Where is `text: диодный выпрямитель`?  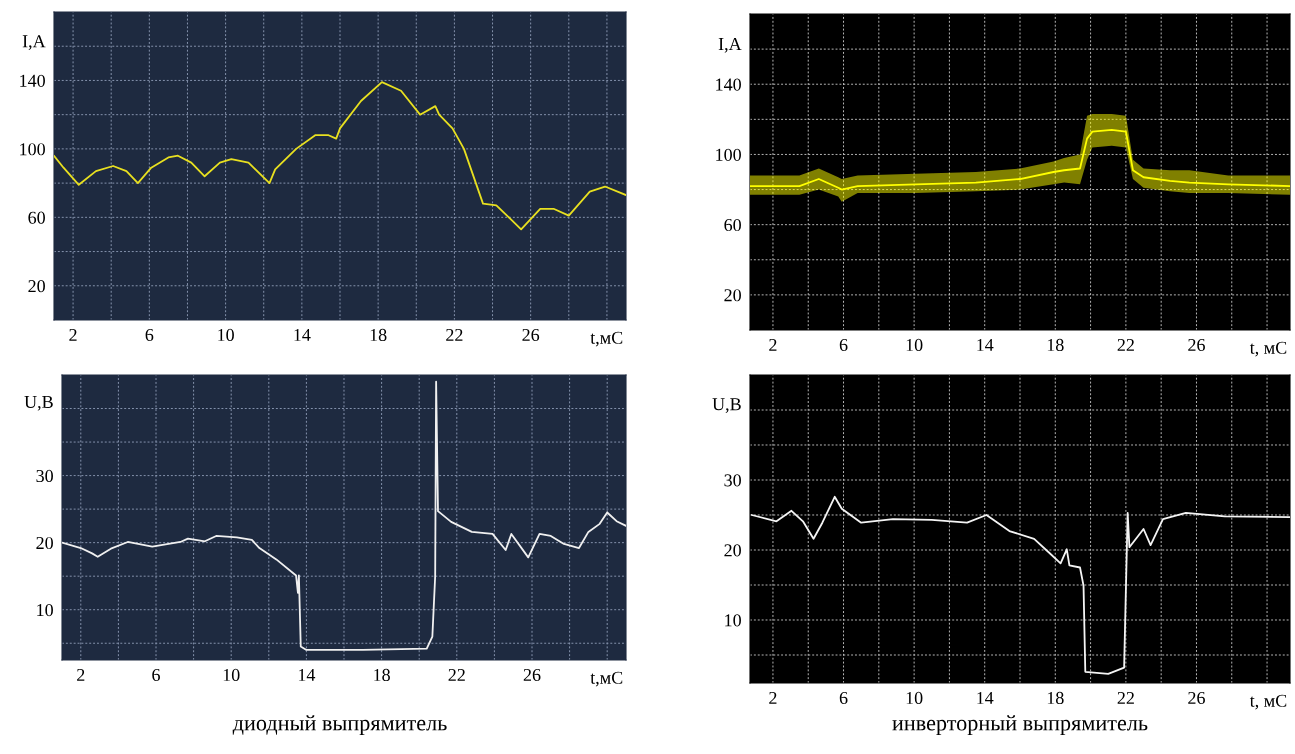
text: диодный выпрямитель is located at coordinates (339, 725).